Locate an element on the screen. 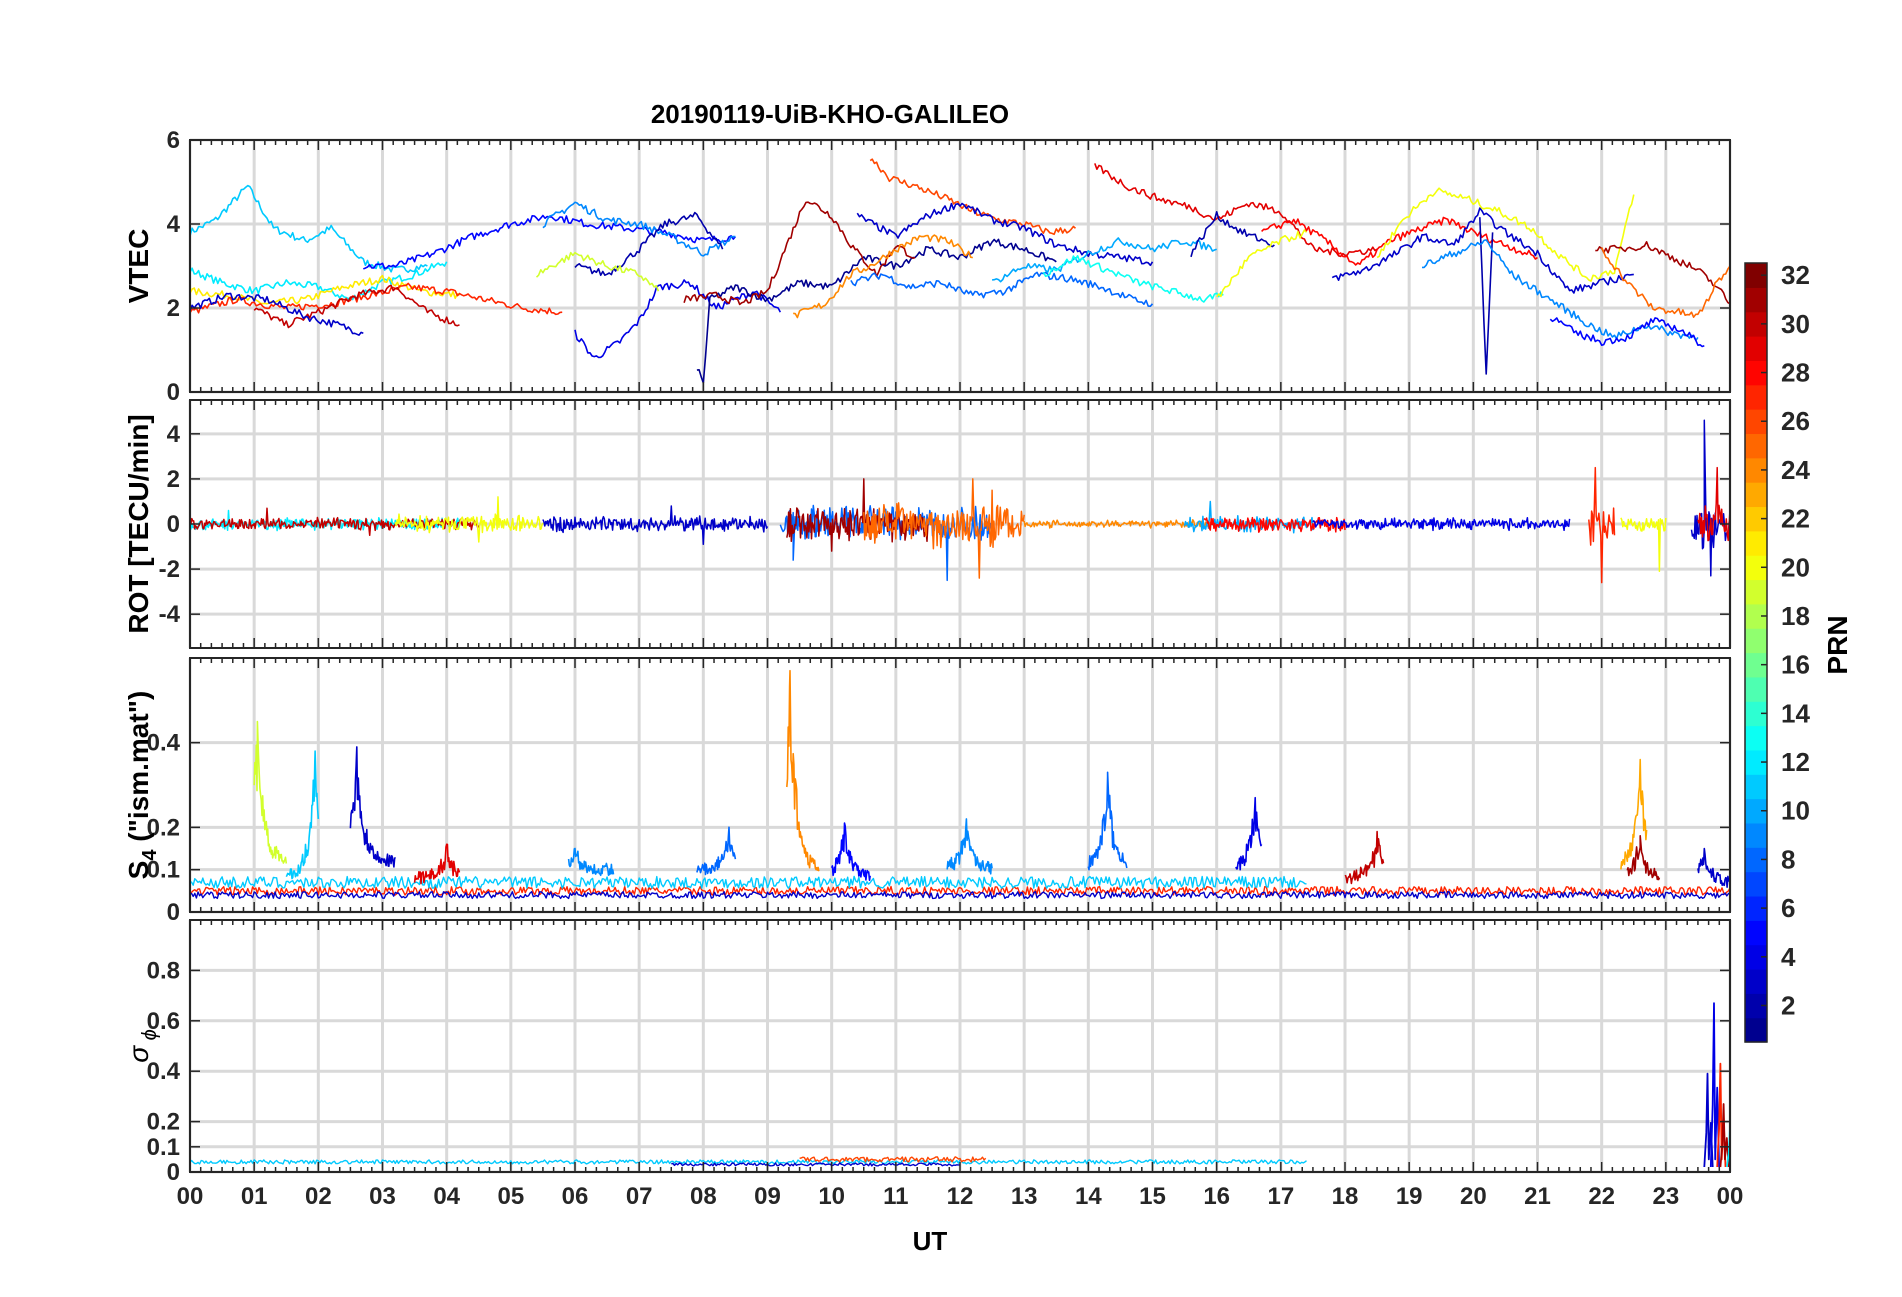 The height and width of the screenshot is (1297, 1902). y-axis-label: S4 ("ism.mat") is located at coordinates (142, 785).